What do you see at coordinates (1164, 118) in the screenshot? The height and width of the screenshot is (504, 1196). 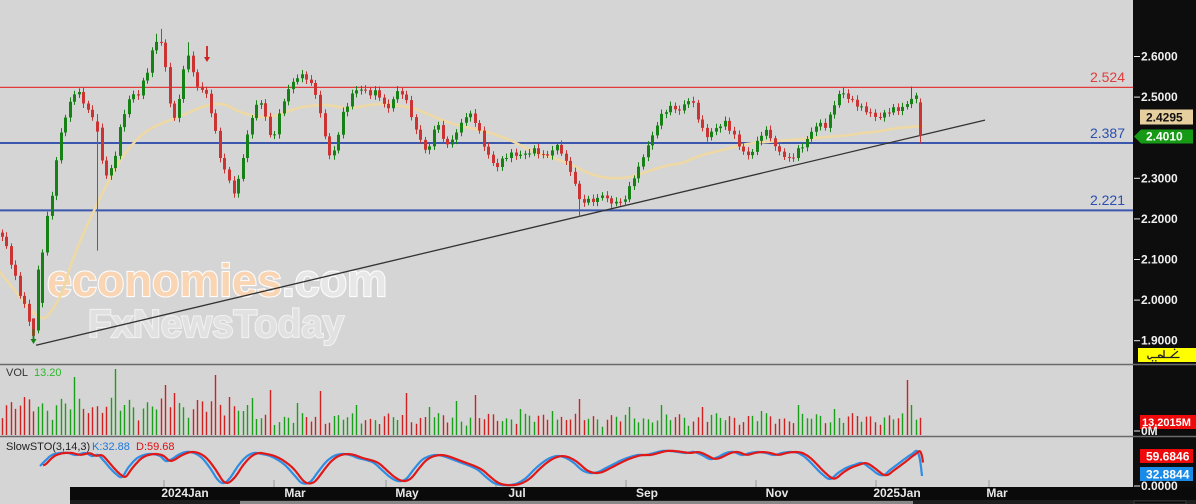 I see `svg-text: 2.4295` at bounding box center [1164, 118].